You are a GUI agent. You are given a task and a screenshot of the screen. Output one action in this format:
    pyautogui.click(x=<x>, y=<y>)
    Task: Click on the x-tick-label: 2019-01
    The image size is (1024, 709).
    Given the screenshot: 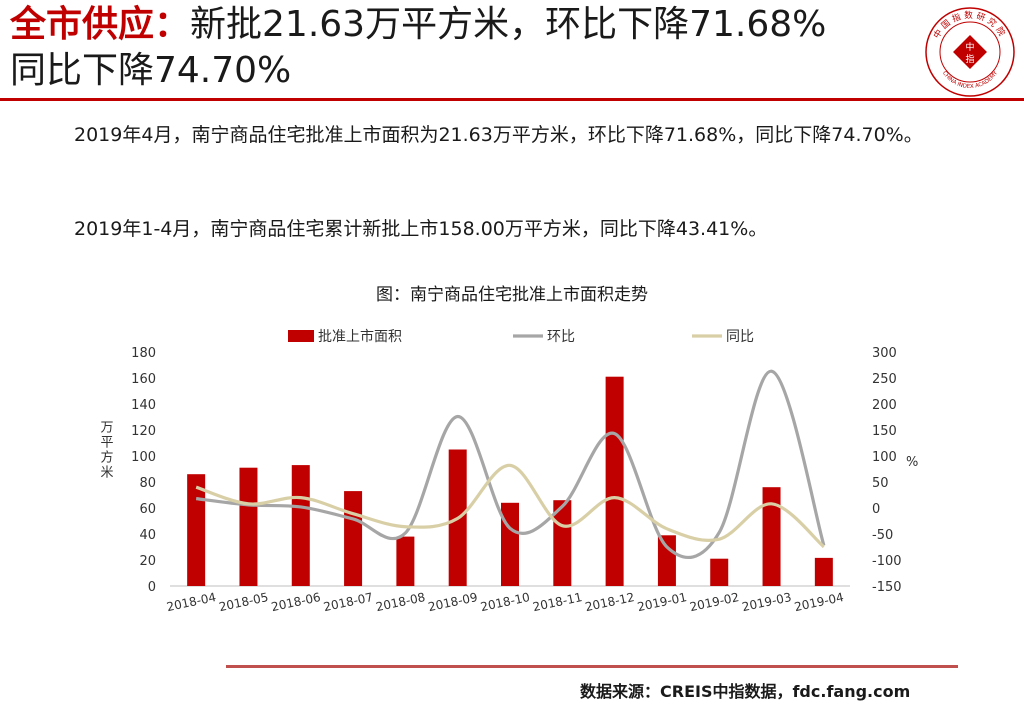 What is the action you would take?
    pyautogui.click(x=662, y=602)
    